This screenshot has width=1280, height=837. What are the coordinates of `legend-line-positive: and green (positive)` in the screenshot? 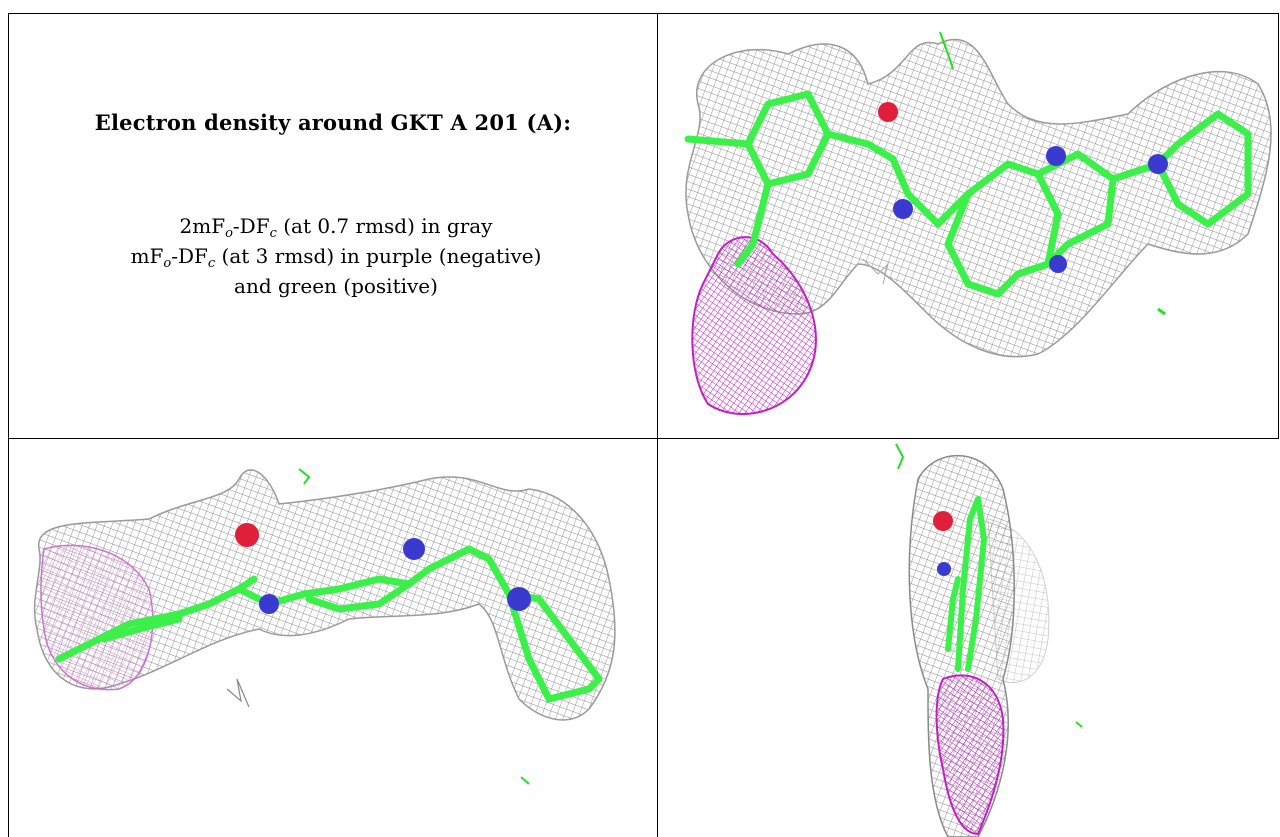 It's located at (336, 286).